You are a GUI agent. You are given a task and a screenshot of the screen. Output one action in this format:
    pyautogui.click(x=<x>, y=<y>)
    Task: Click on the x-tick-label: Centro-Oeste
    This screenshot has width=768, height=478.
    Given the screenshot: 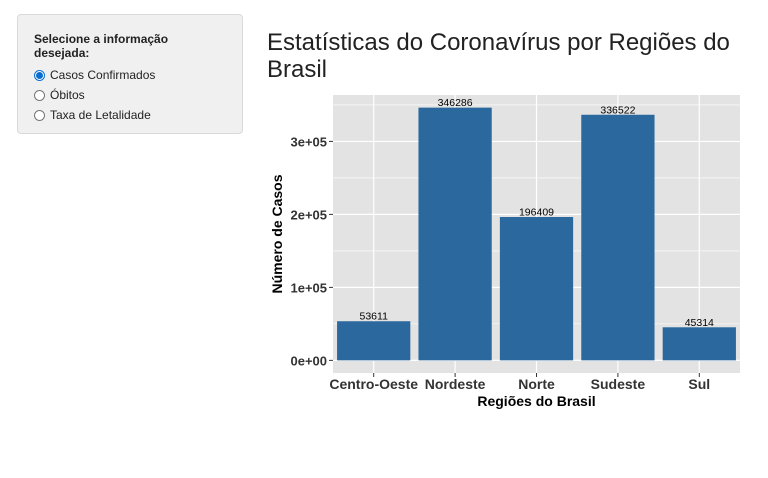 What is the action you would take?
    pyautogui.click(x=373, y=384)
    